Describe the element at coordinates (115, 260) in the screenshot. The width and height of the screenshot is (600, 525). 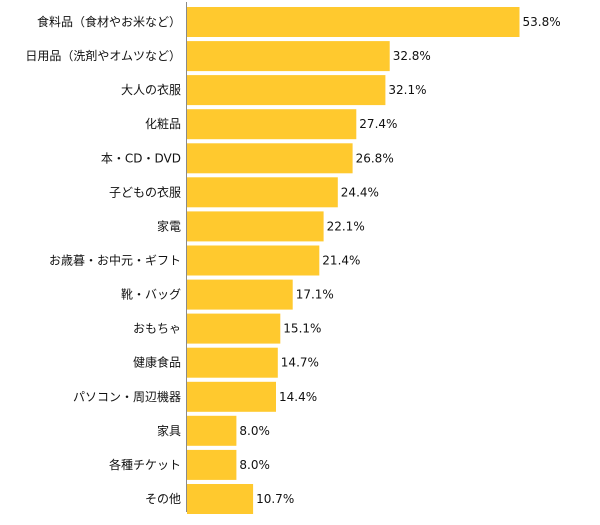
I see `category-label: お歳暮・お中元・ギフト` at that location.